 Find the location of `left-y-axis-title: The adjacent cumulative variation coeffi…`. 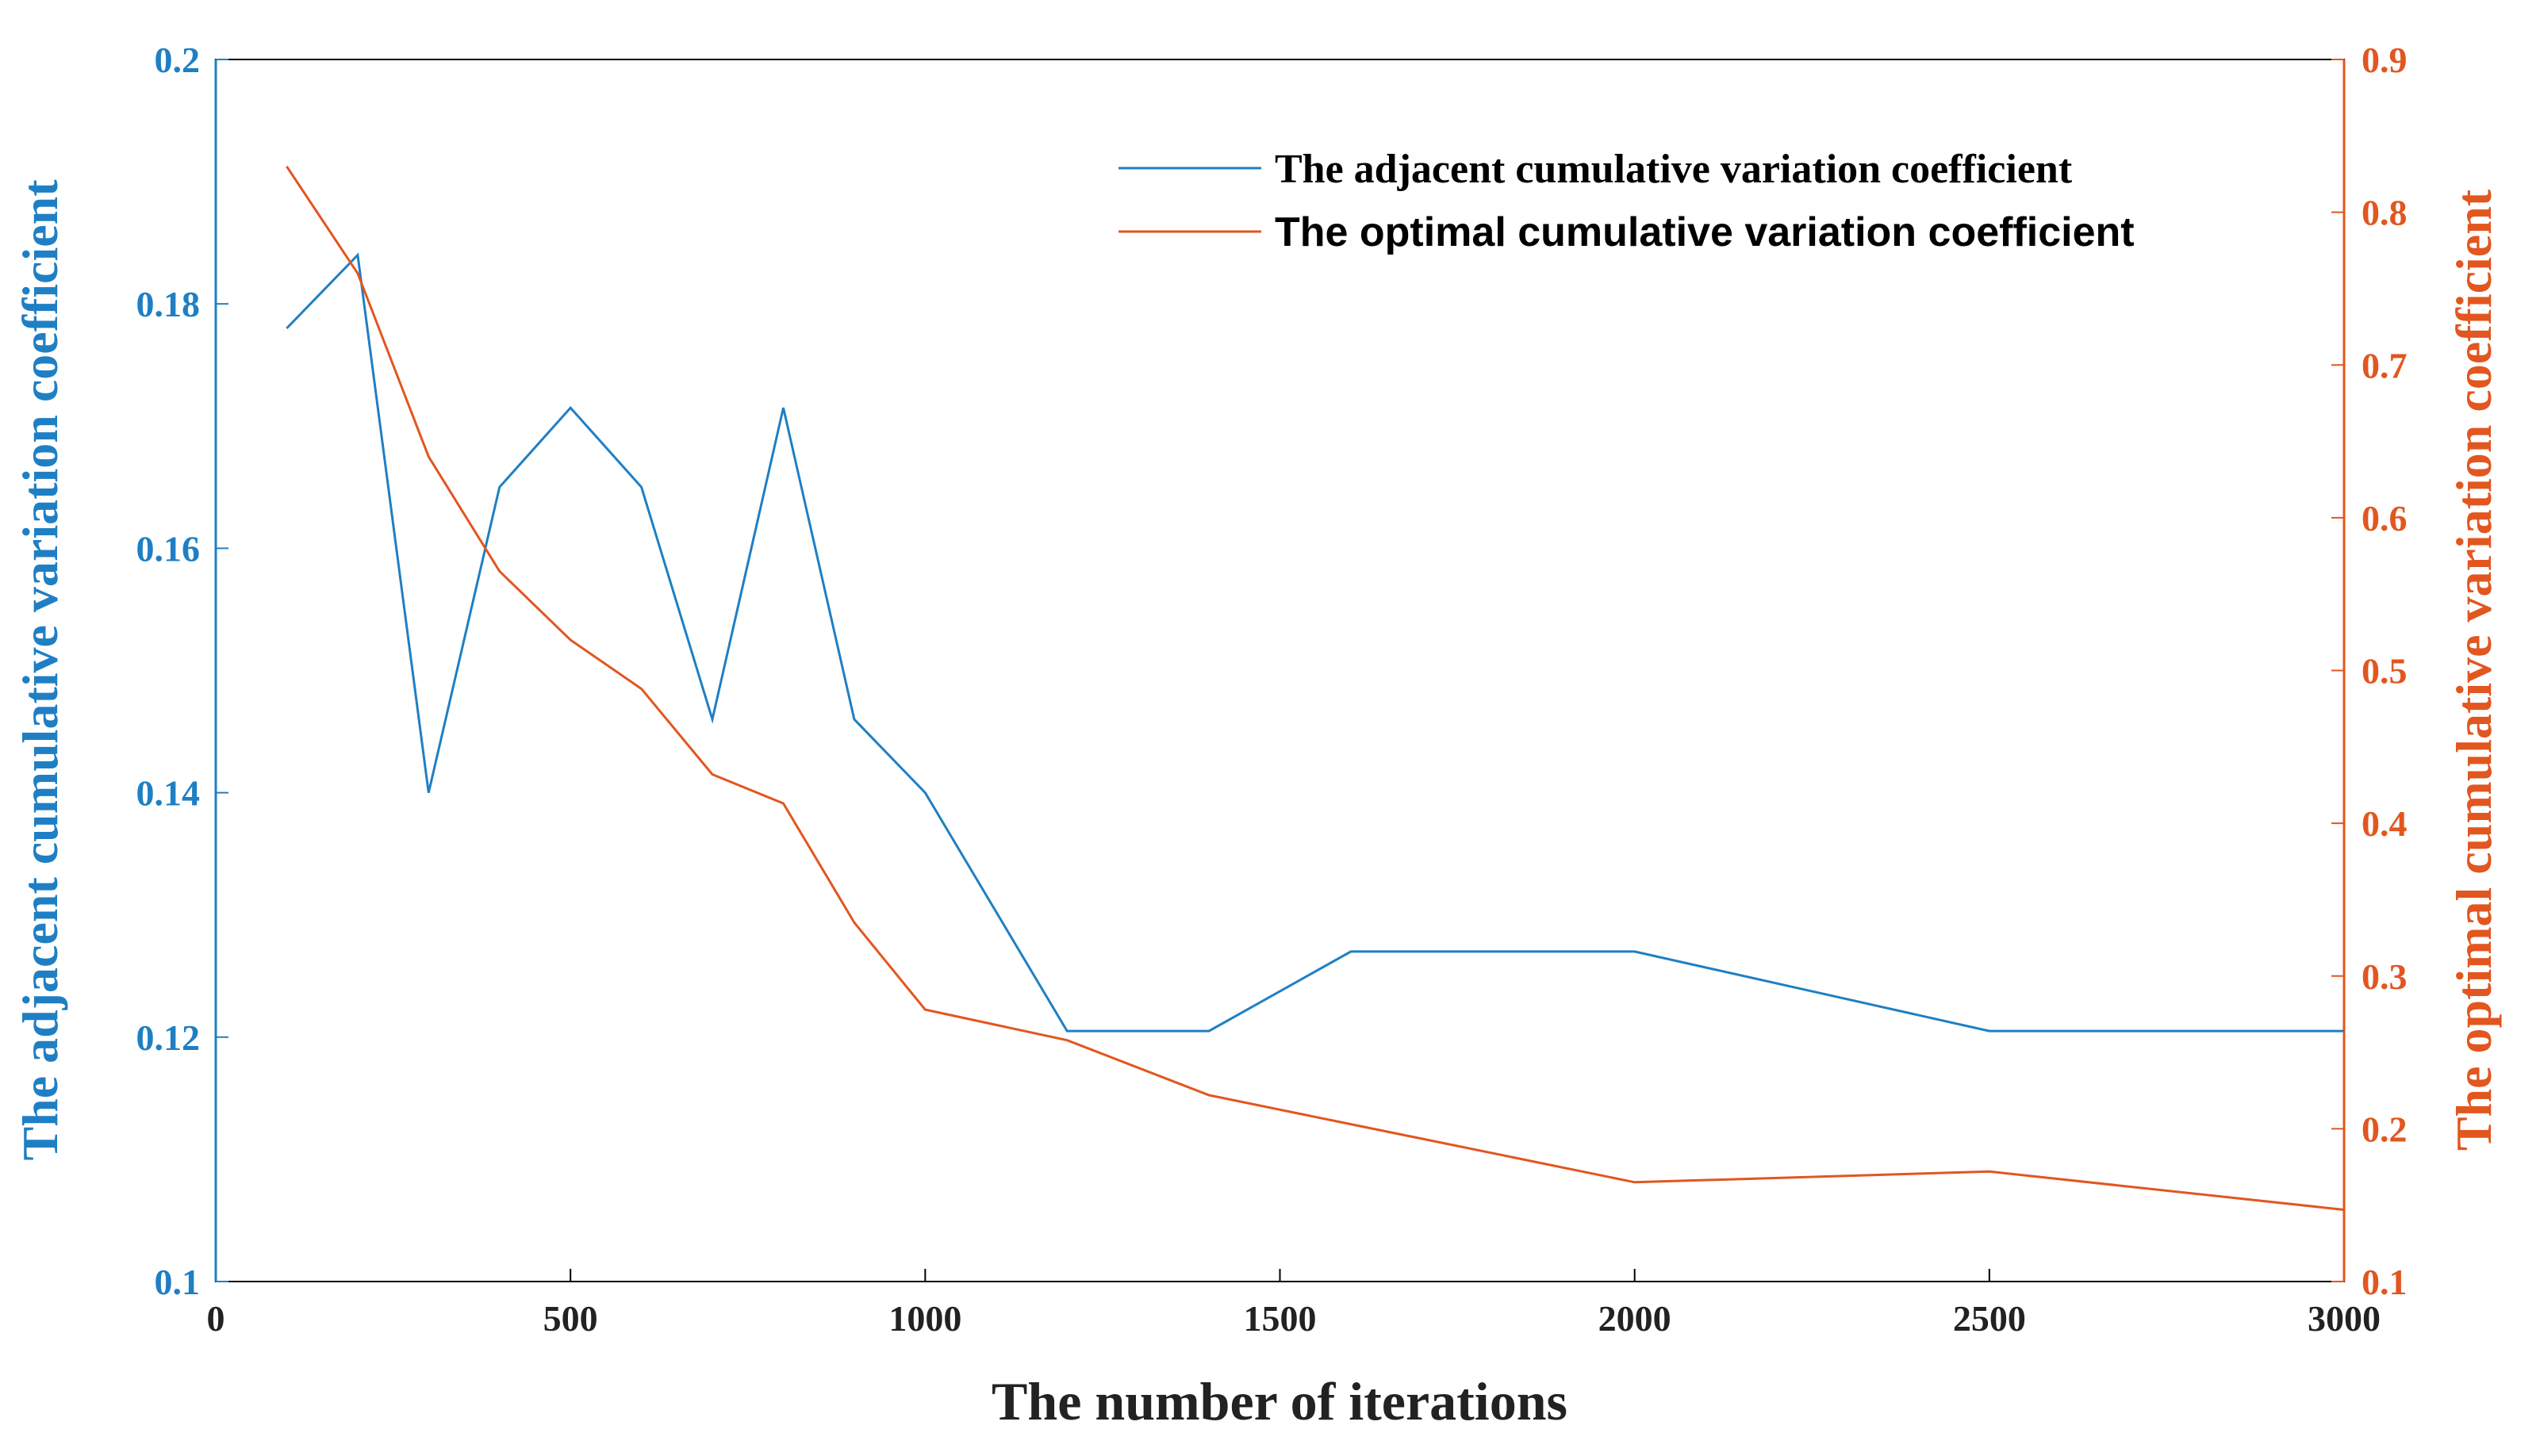

left-y-axis-title: The adjacent cumulative variation coeffi… is located at coordinates (40, 670).